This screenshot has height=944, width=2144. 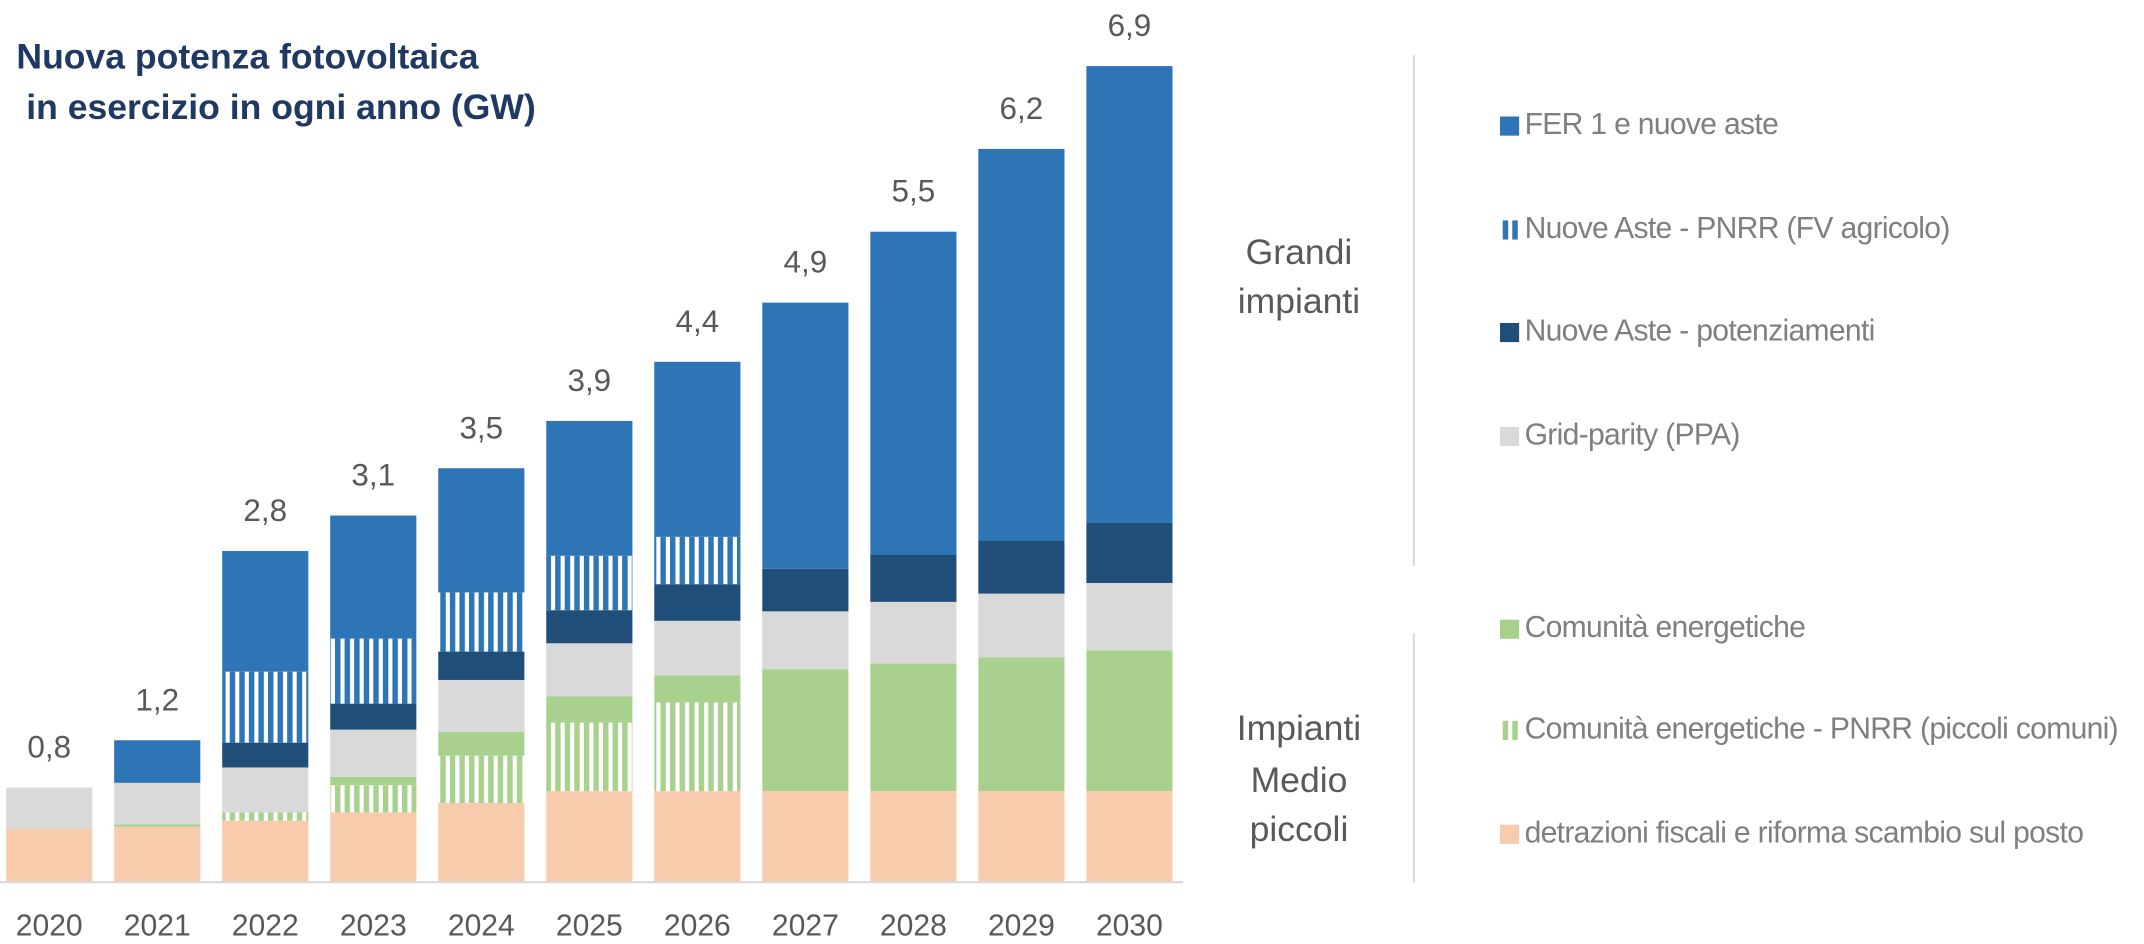 What do you see at coordinates (697, 925) in the screenshot?
I see `x-tick-label: 2026` at bounding box center [697, 925].